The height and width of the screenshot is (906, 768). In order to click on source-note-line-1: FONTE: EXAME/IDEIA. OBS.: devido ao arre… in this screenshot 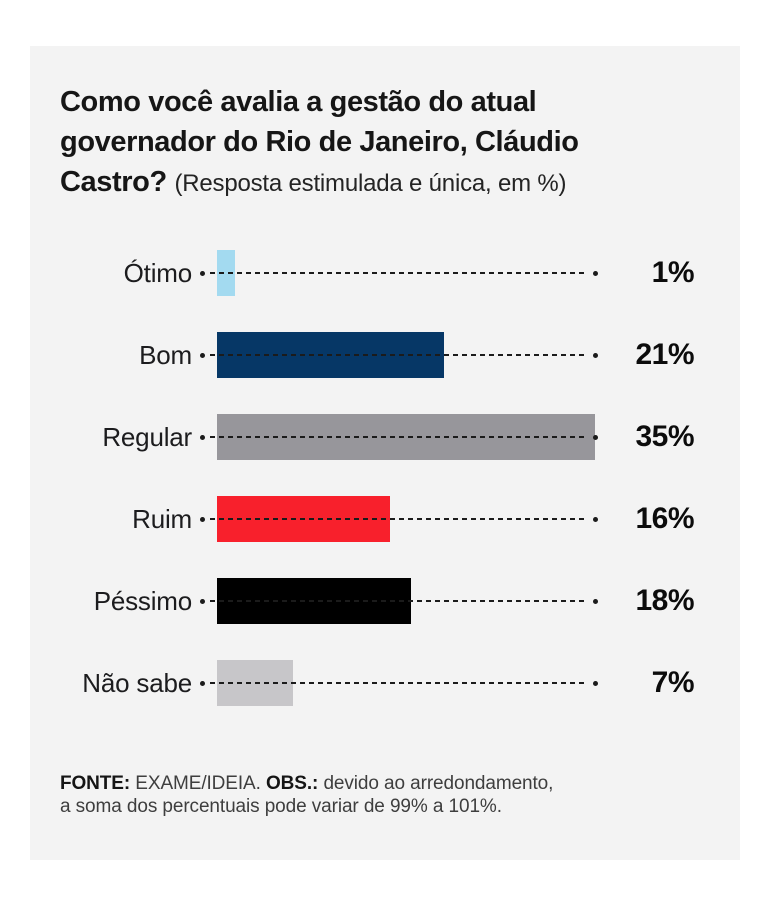, I will do `click(377, 783)`.